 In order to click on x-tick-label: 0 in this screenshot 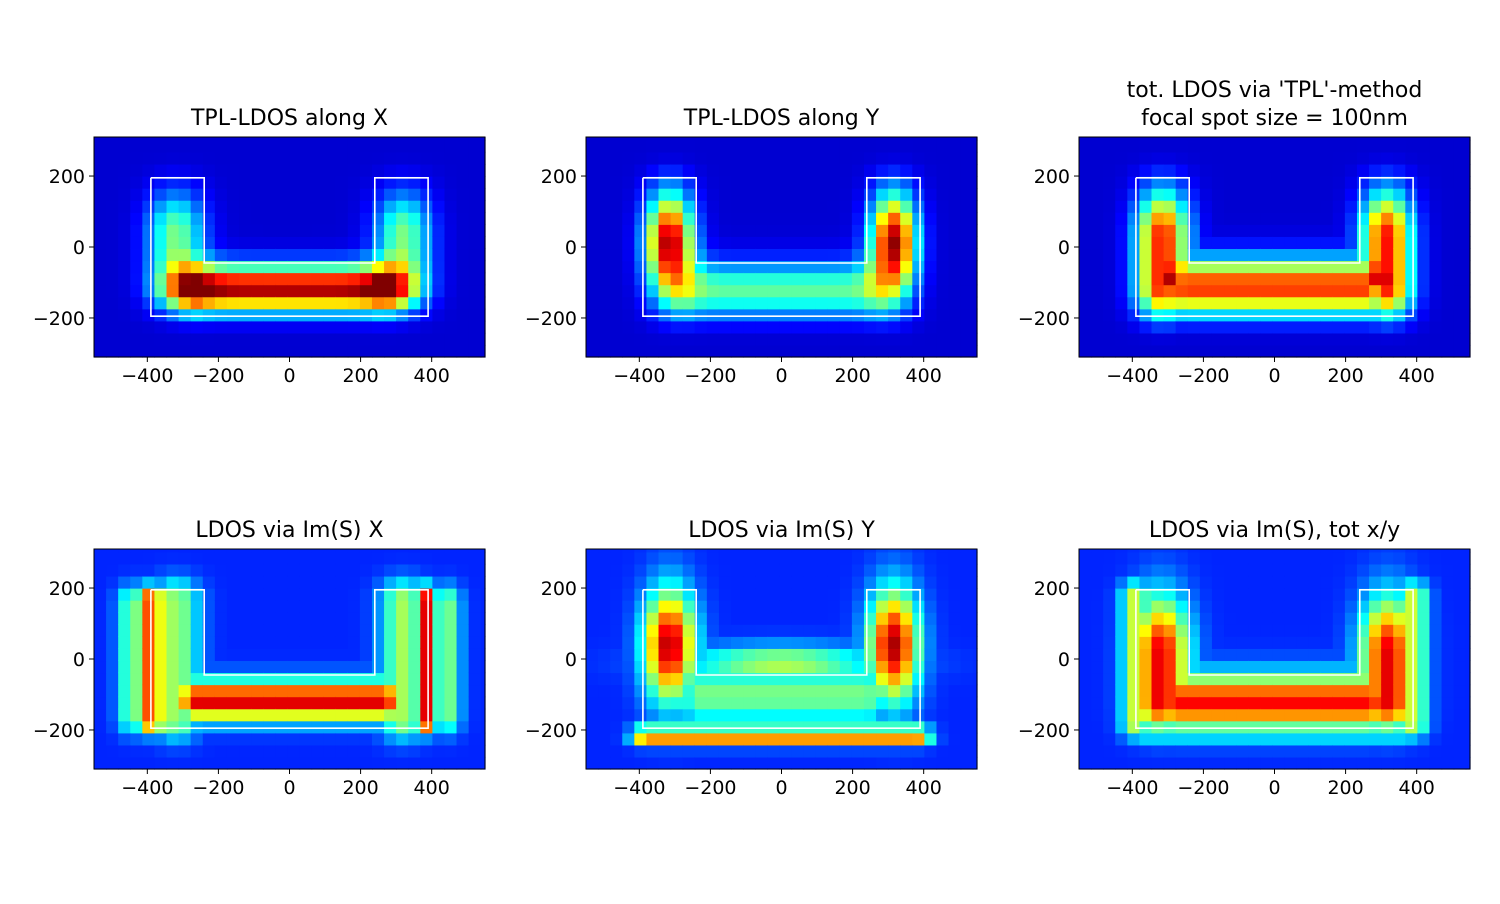, I will do `click(781, 376)`.